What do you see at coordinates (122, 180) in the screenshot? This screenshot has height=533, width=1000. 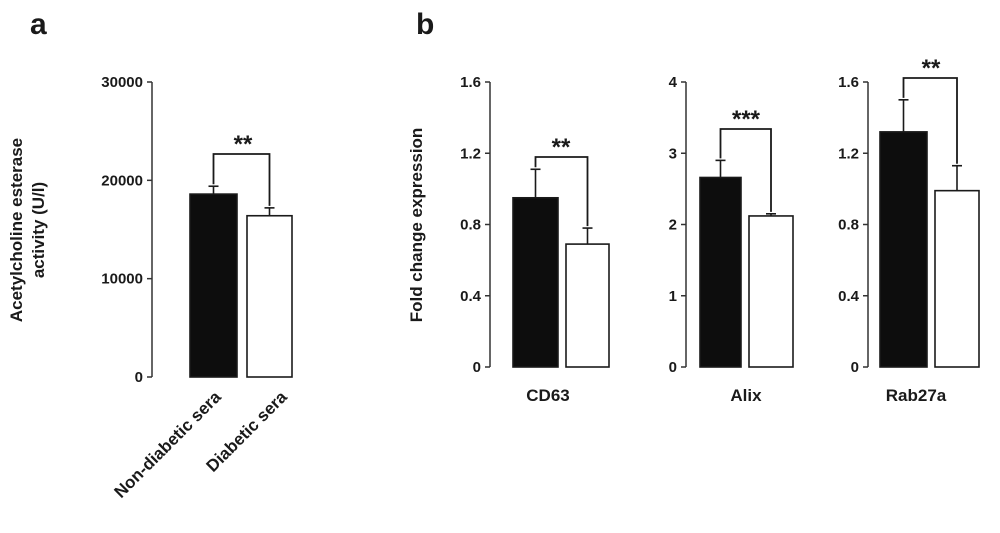 I see `y-tick-label: 20000` at bounding box center [122, 180].